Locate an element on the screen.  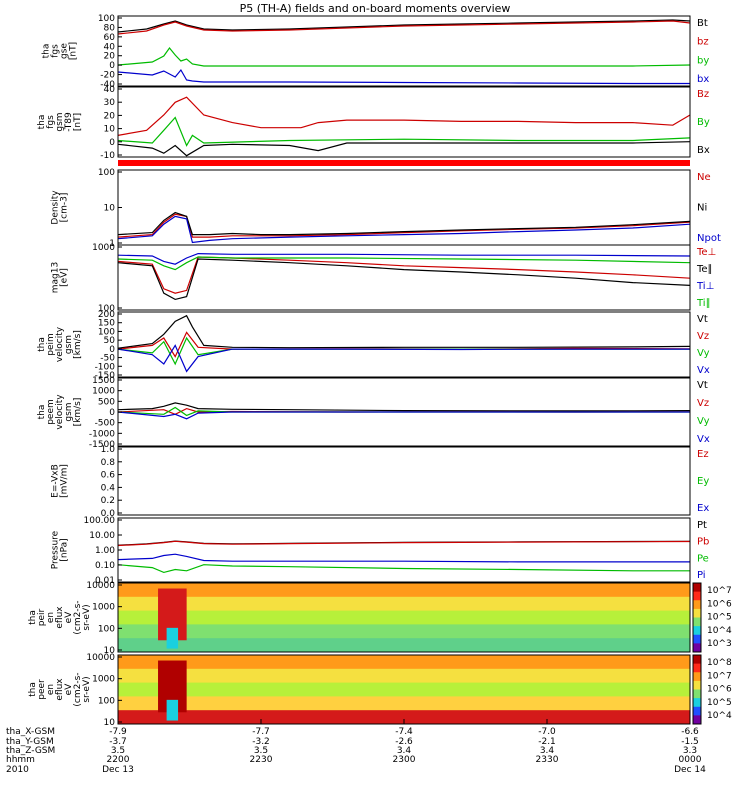
legend-entry: Pt is located at coordinates (702, 525).